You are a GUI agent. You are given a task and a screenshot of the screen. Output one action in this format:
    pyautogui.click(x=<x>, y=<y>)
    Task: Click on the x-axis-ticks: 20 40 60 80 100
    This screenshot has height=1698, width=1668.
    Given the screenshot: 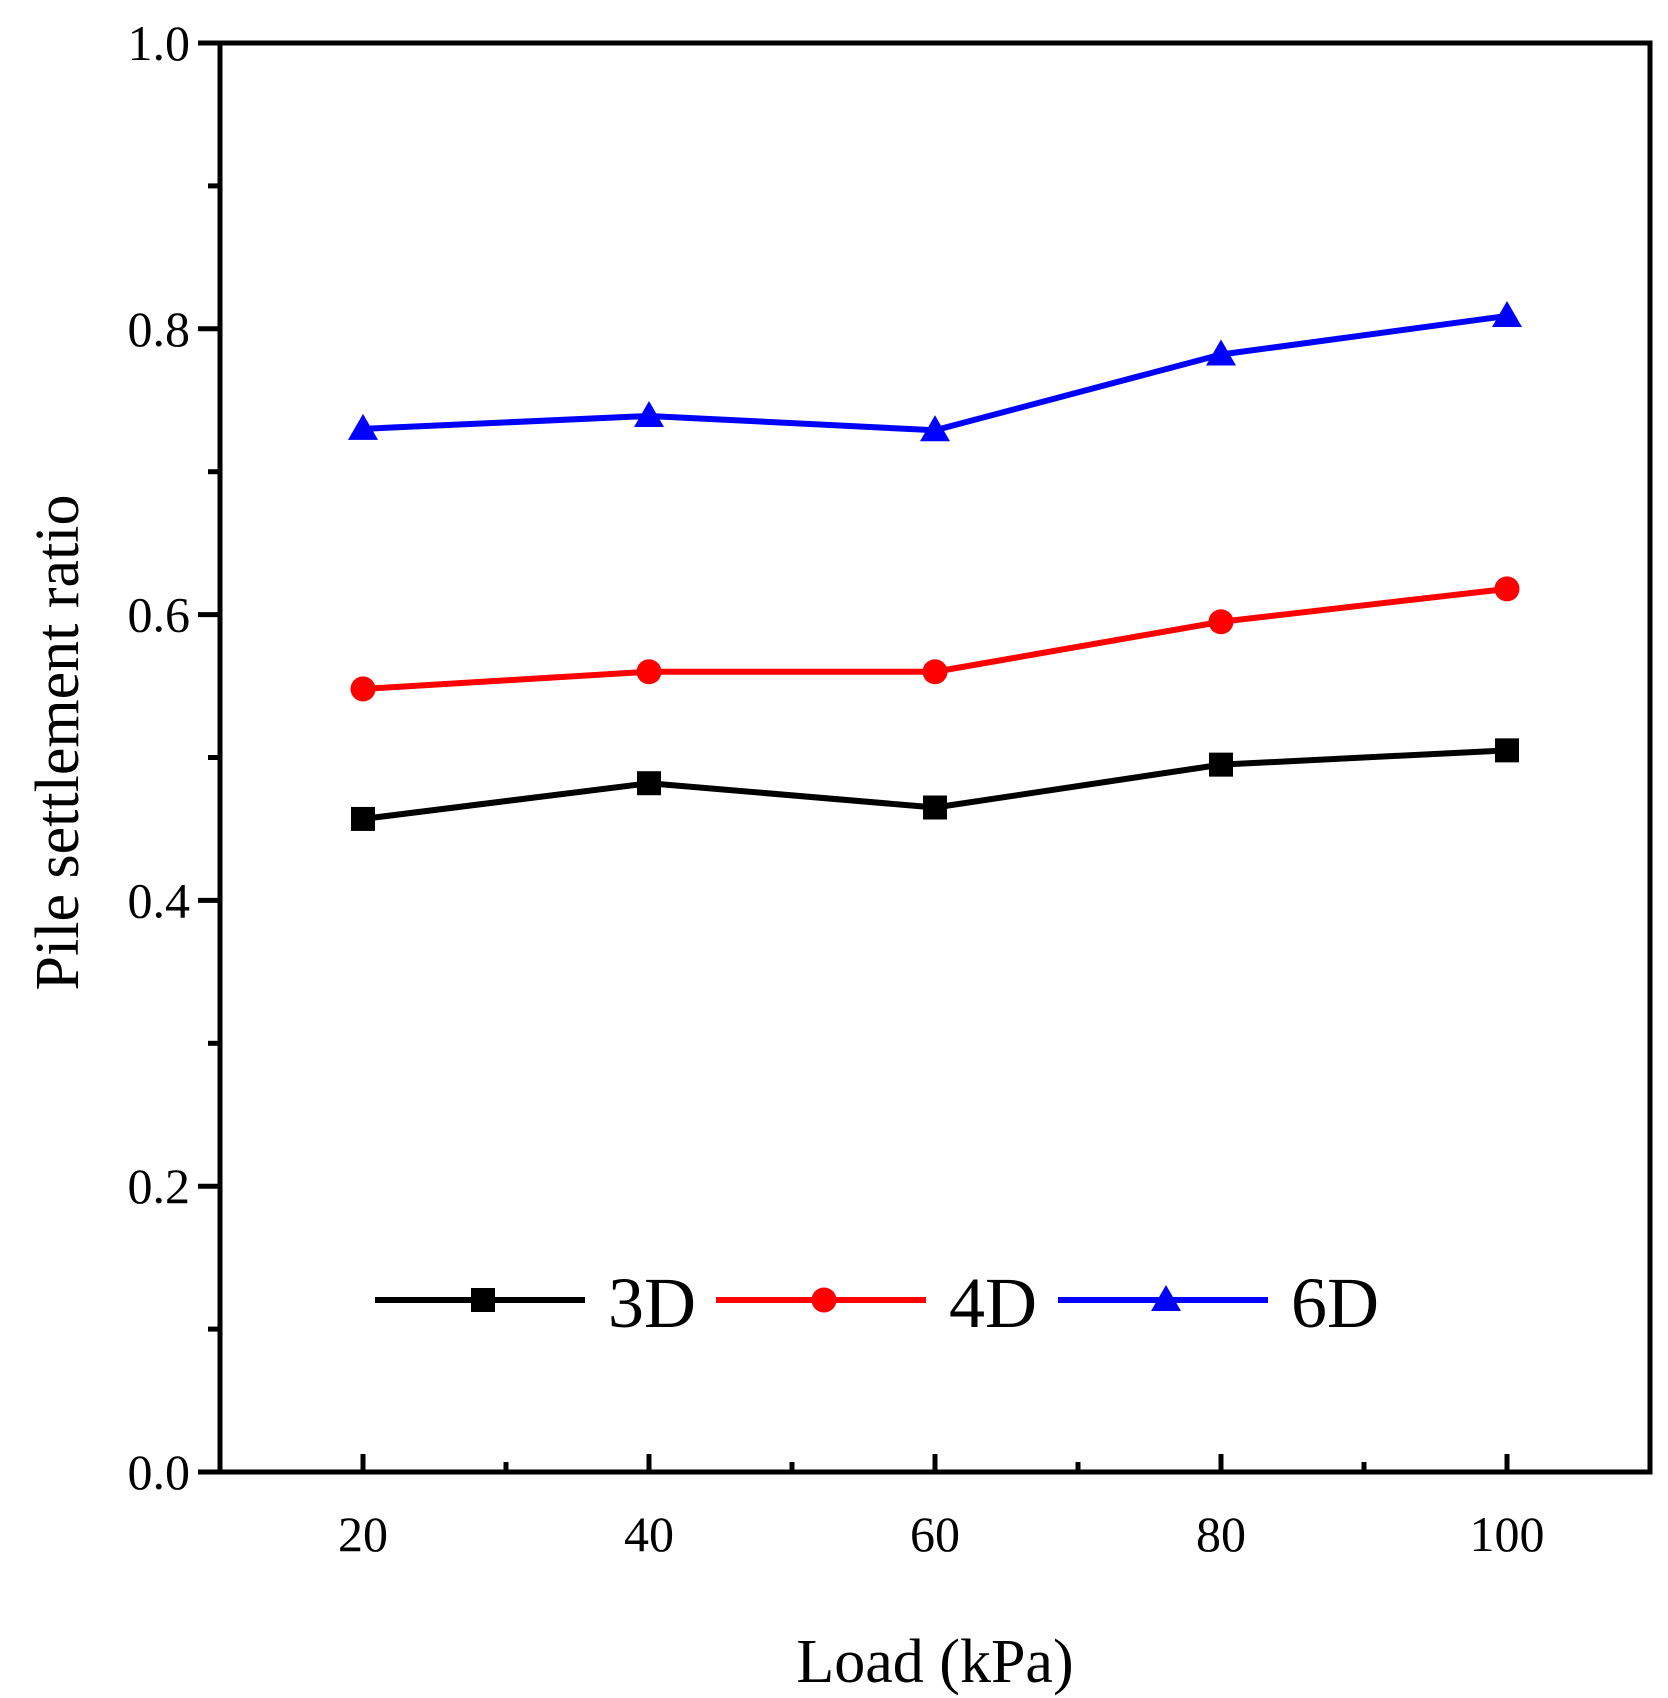 What is the action you would take?
    pyautogui.click(x=941, y=1508)
    